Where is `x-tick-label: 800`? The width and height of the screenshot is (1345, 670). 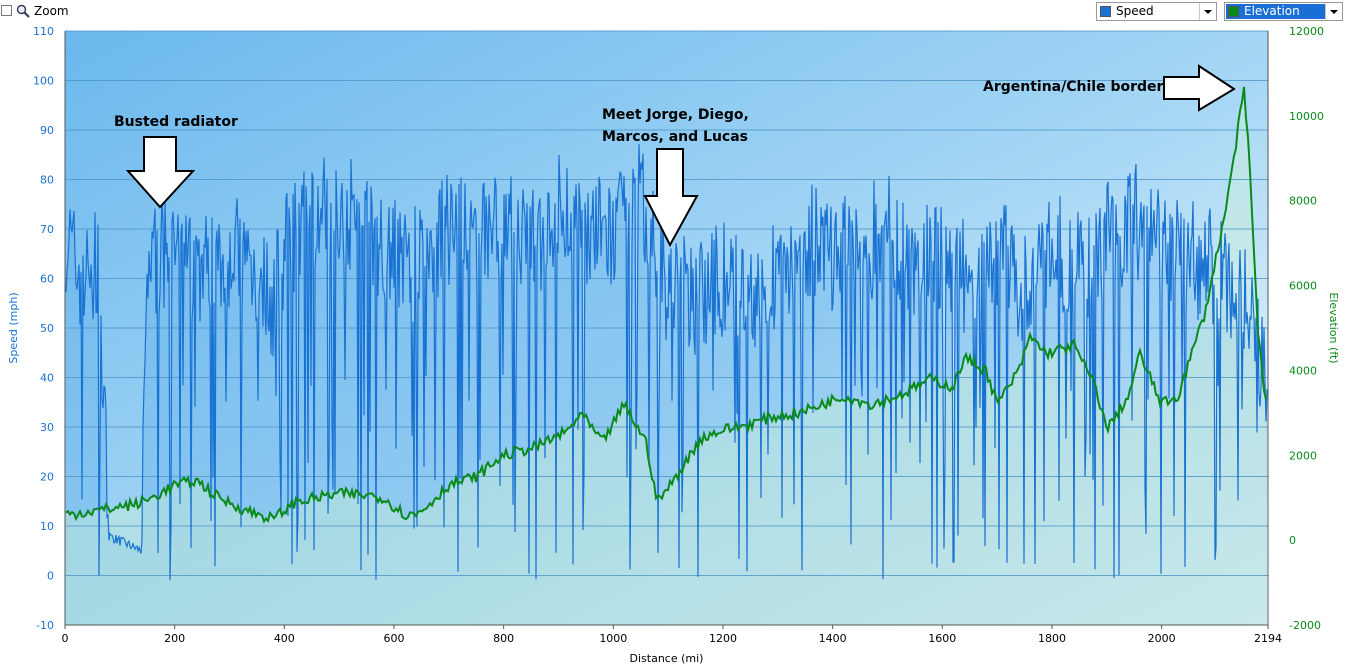 x-tick-label: 800 is located at coordinates (503, 638).